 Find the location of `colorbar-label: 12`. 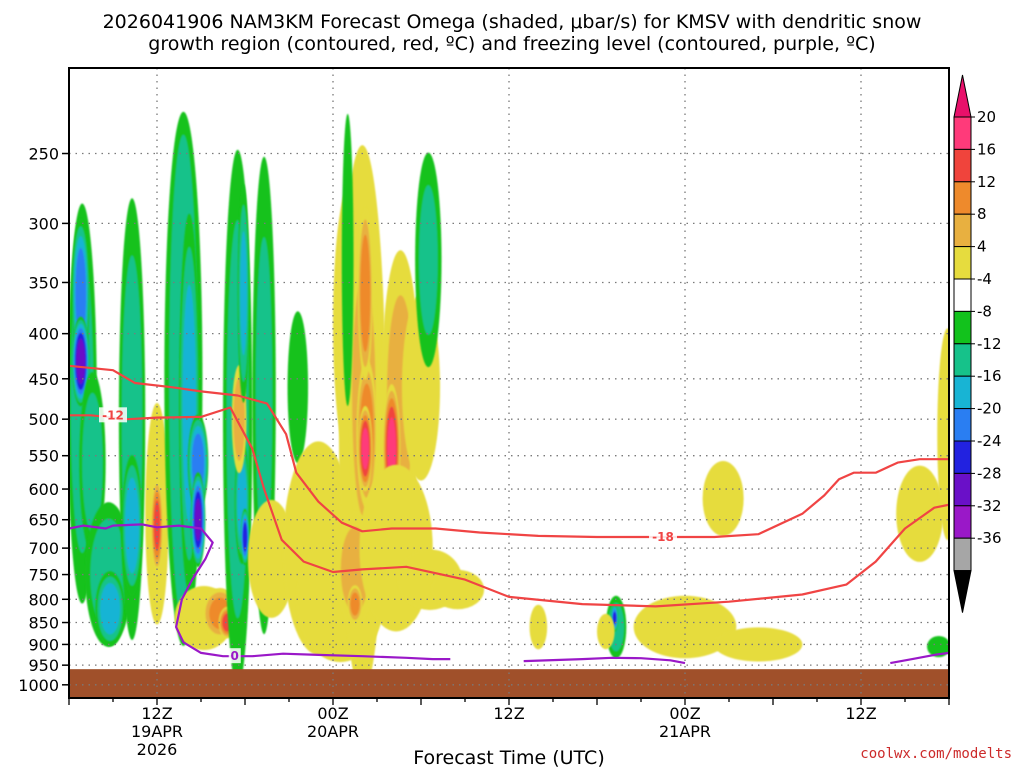

colorbar-label: 12 is located at coordinates (986, 182).